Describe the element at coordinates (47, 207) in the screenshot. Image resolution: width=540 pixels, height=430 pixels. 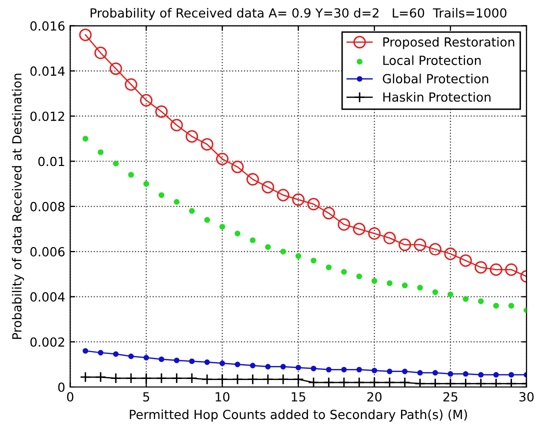
I see `y-tick-label: 0.008` at that location.